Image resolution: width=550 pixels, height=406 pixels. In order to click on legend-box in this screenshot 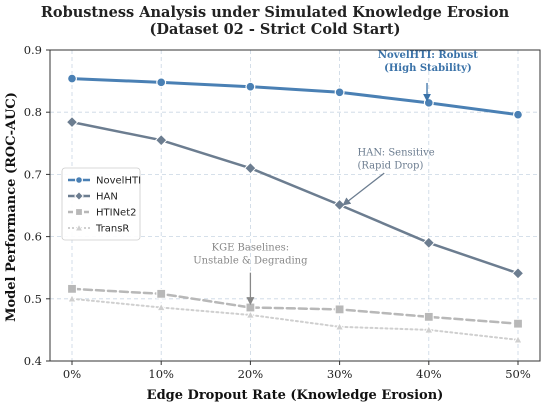, I will do `click(101, 204)`.